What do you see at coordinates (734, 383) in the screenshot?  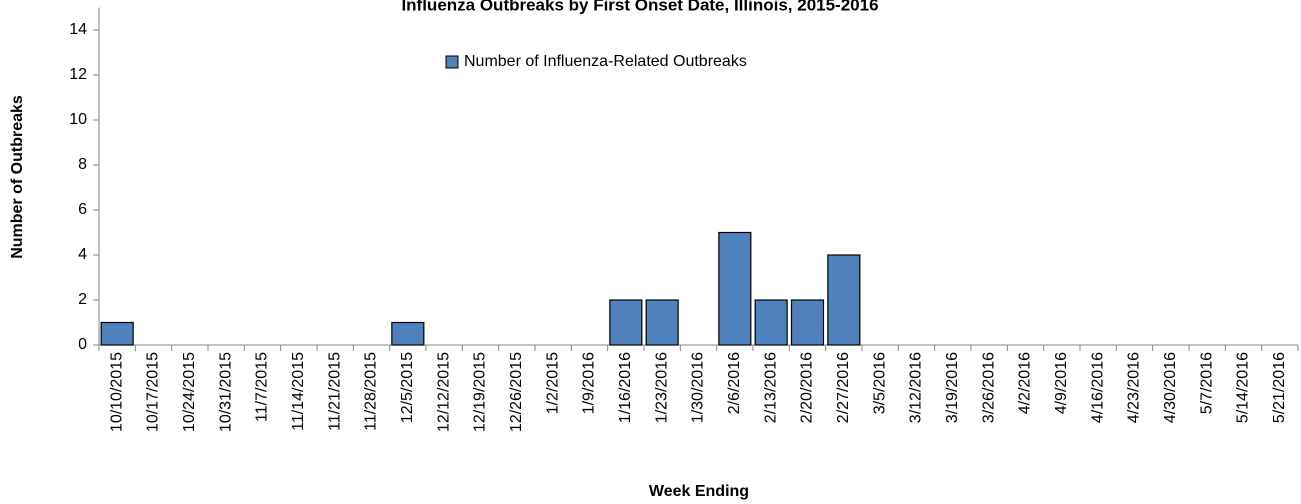 I see `x-tick-label: 2/6/2016` at bounding box center [734, 383].